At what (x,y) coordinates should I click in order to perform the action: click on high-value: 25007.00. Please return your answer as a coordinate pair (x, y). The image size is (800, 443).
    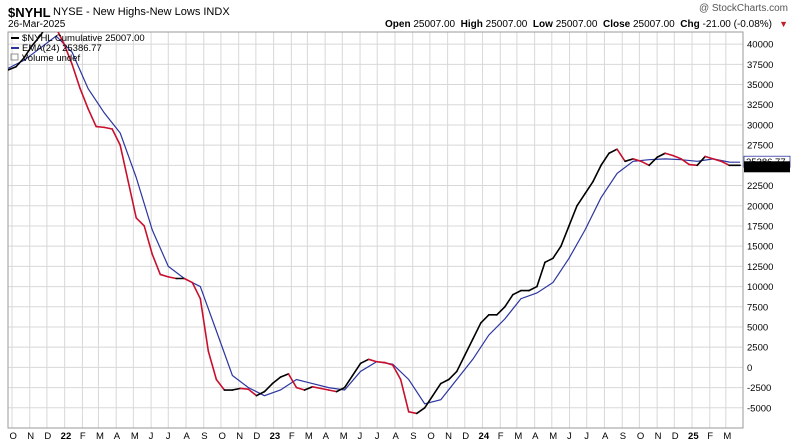
    Looking at the image, I should click on (506, 24).